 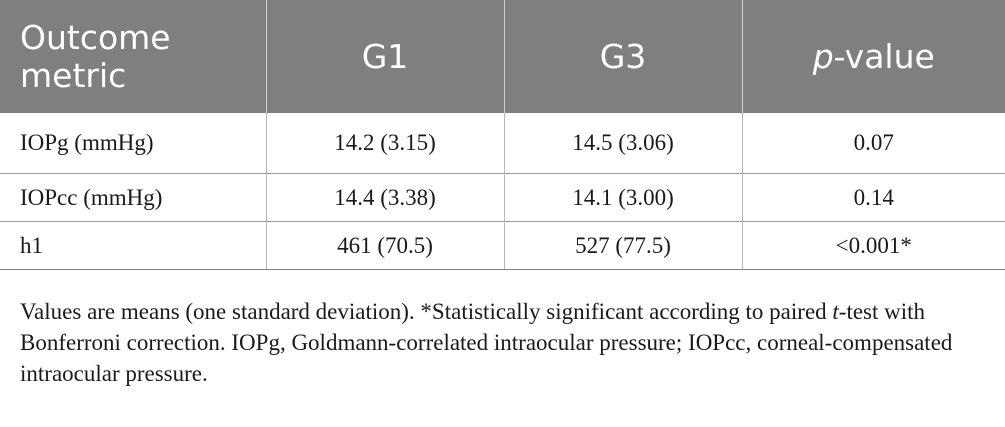 What do you see at coordinates (133, 245) in the screenshot?
I see `cell-metric: h1` at bounding box center [133, 245].